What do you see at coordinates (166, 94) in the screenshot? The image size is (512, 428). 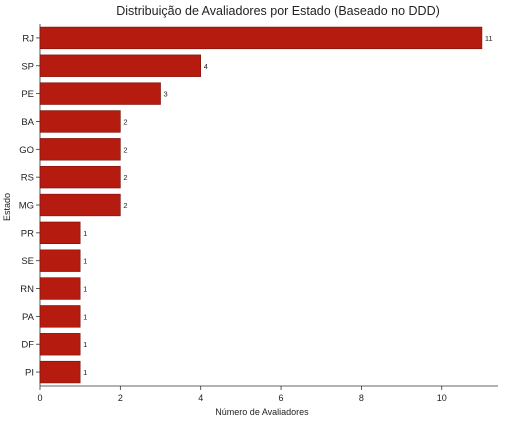 I see `bar-value-label: 3` at bounding box center [166, 94].